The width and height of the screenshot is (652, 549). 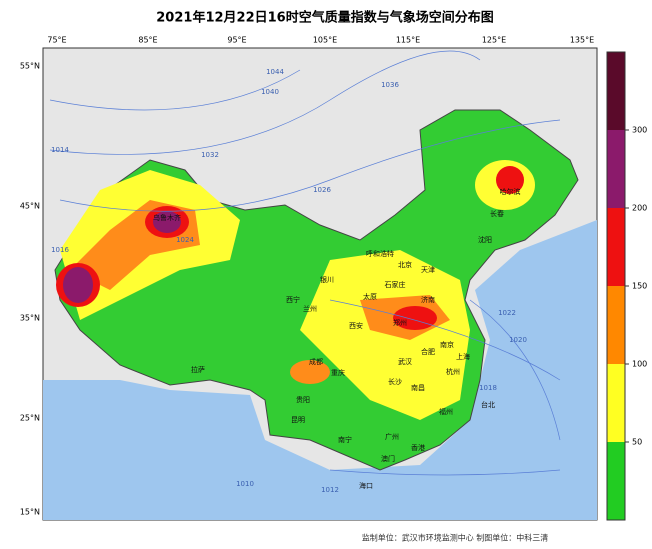 What do you see at coordinates (385, 335) in the screenshot?
I see `aqi-area-moderate` at bounding box center [385, 335].